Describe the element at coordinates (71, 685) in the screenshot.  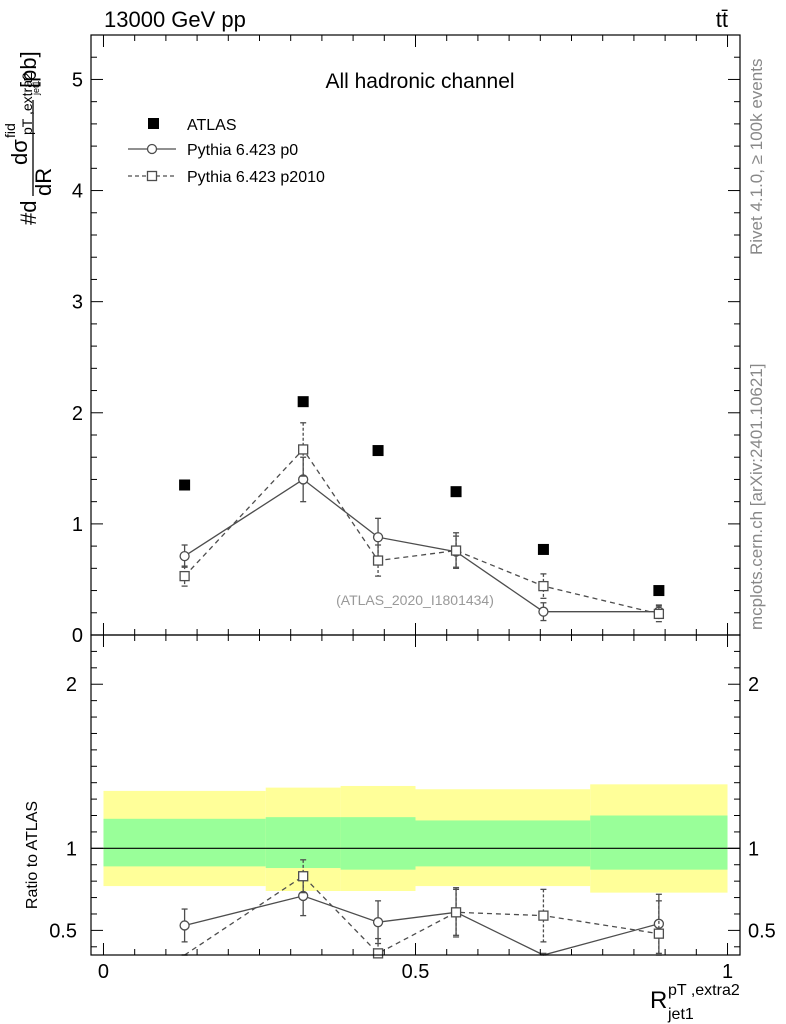
I see `y-tick-label-ratio-left: 2` at that location.